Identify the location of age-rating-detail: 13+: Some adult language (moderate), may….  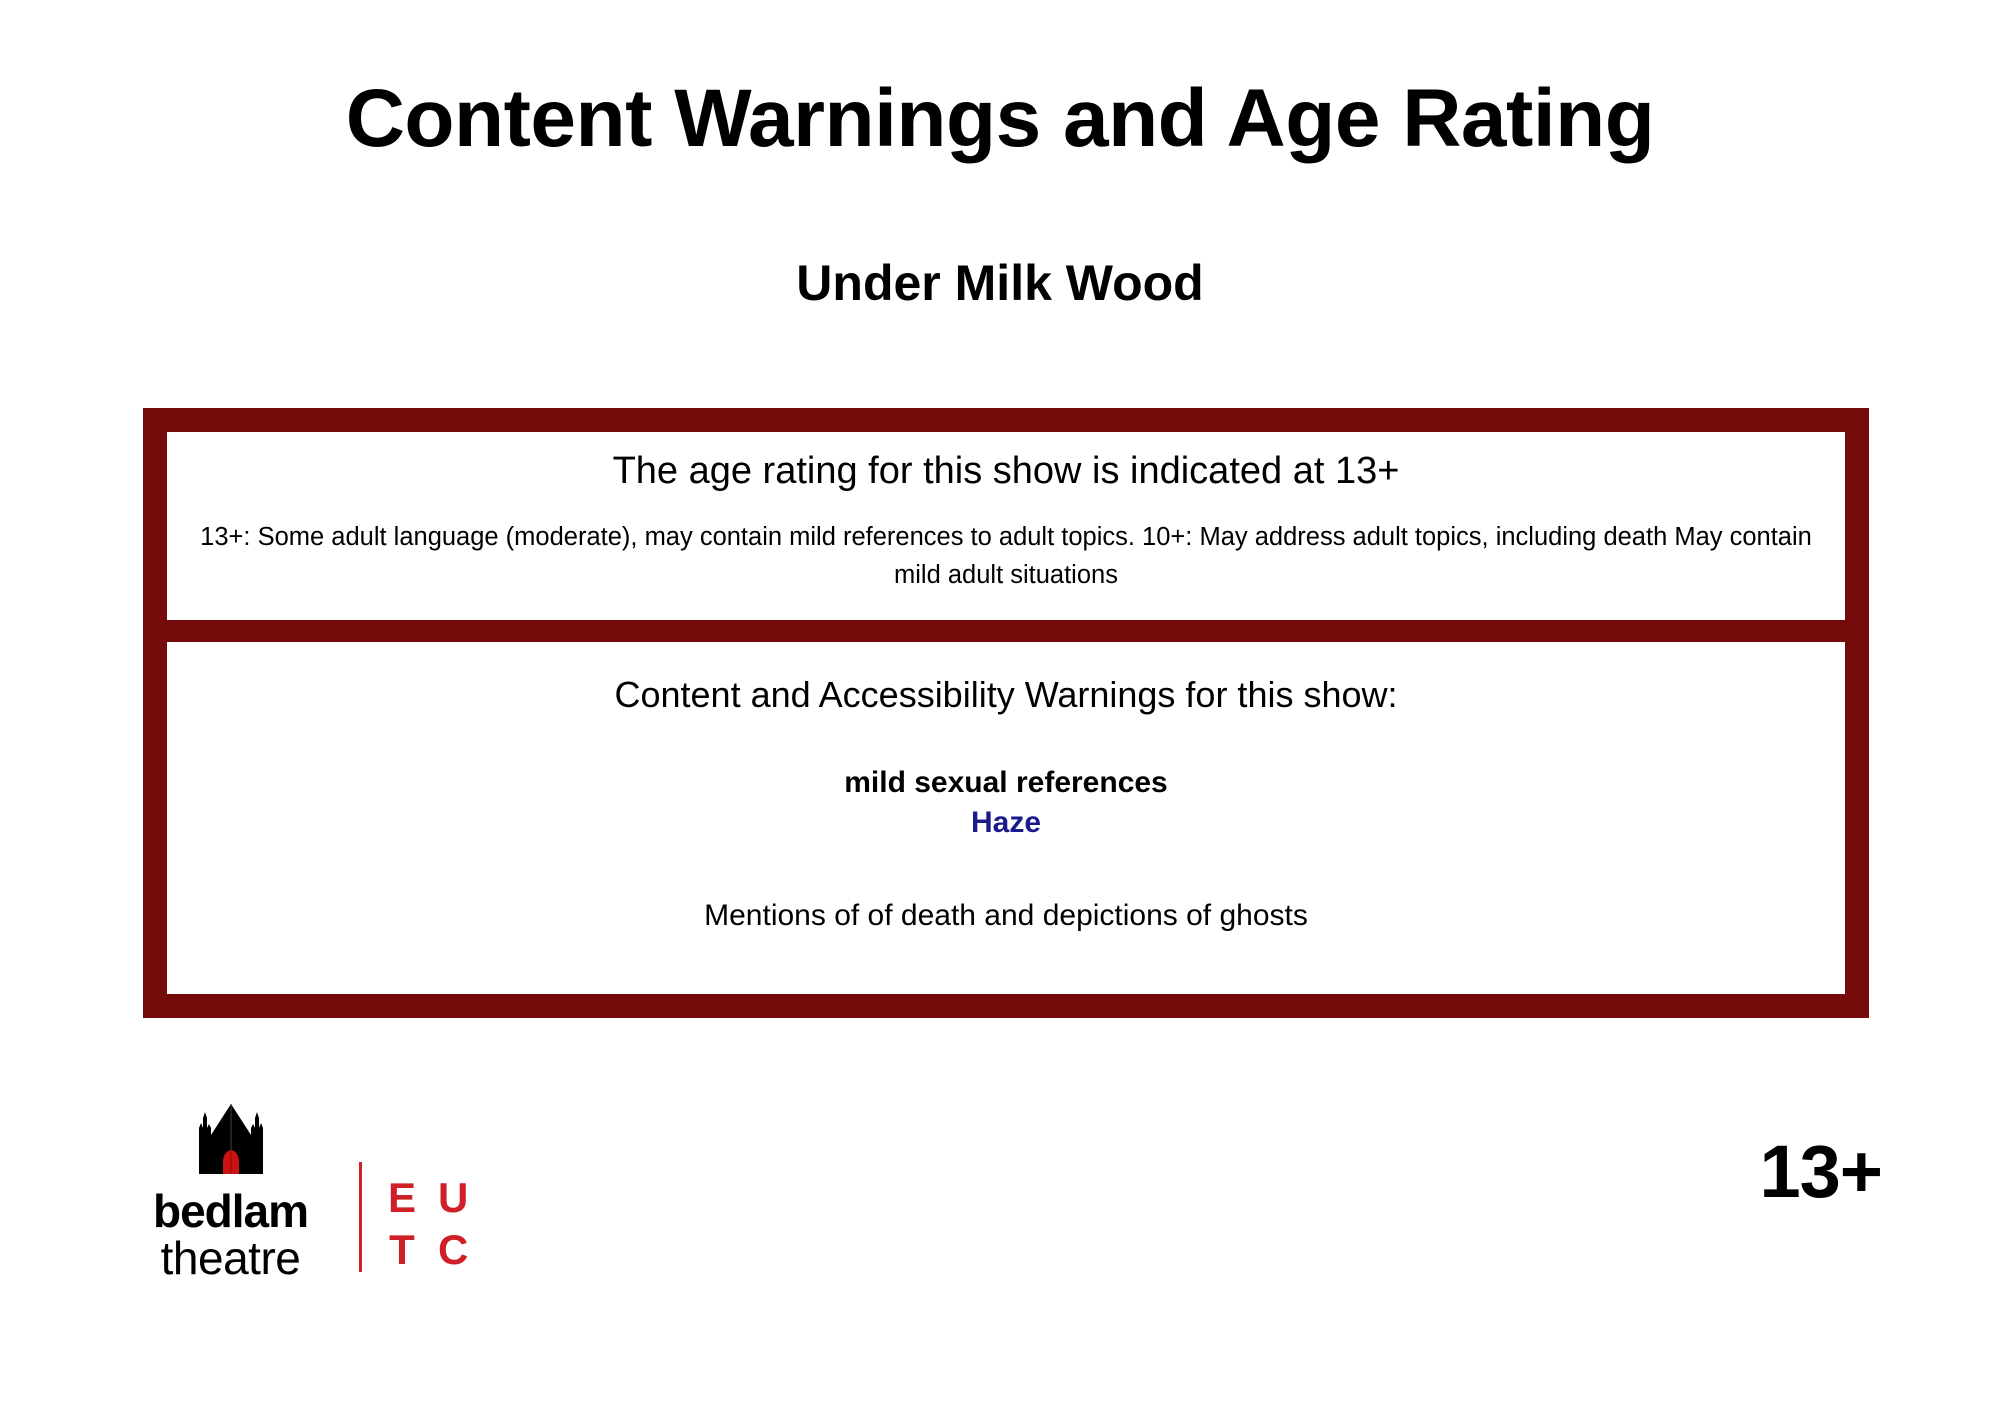
(1006, 555).